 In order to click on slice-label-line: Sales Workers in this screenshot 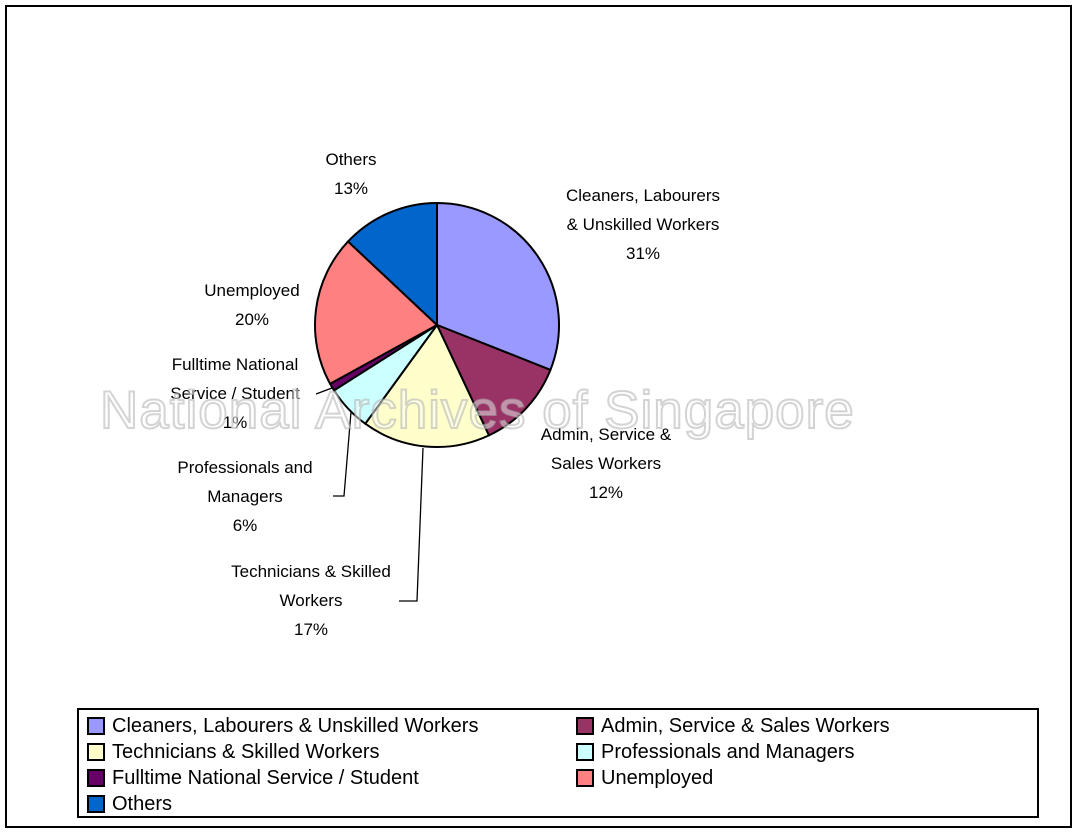, I will do `click(606, 463)`.